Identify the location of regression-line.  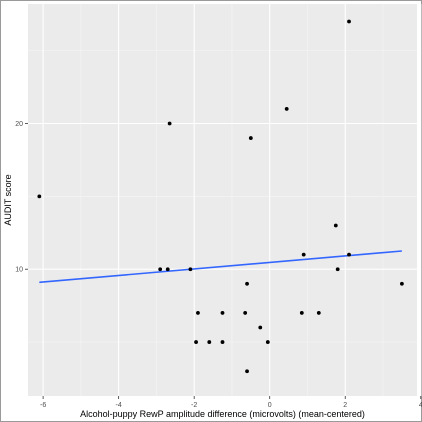
(220, 267).